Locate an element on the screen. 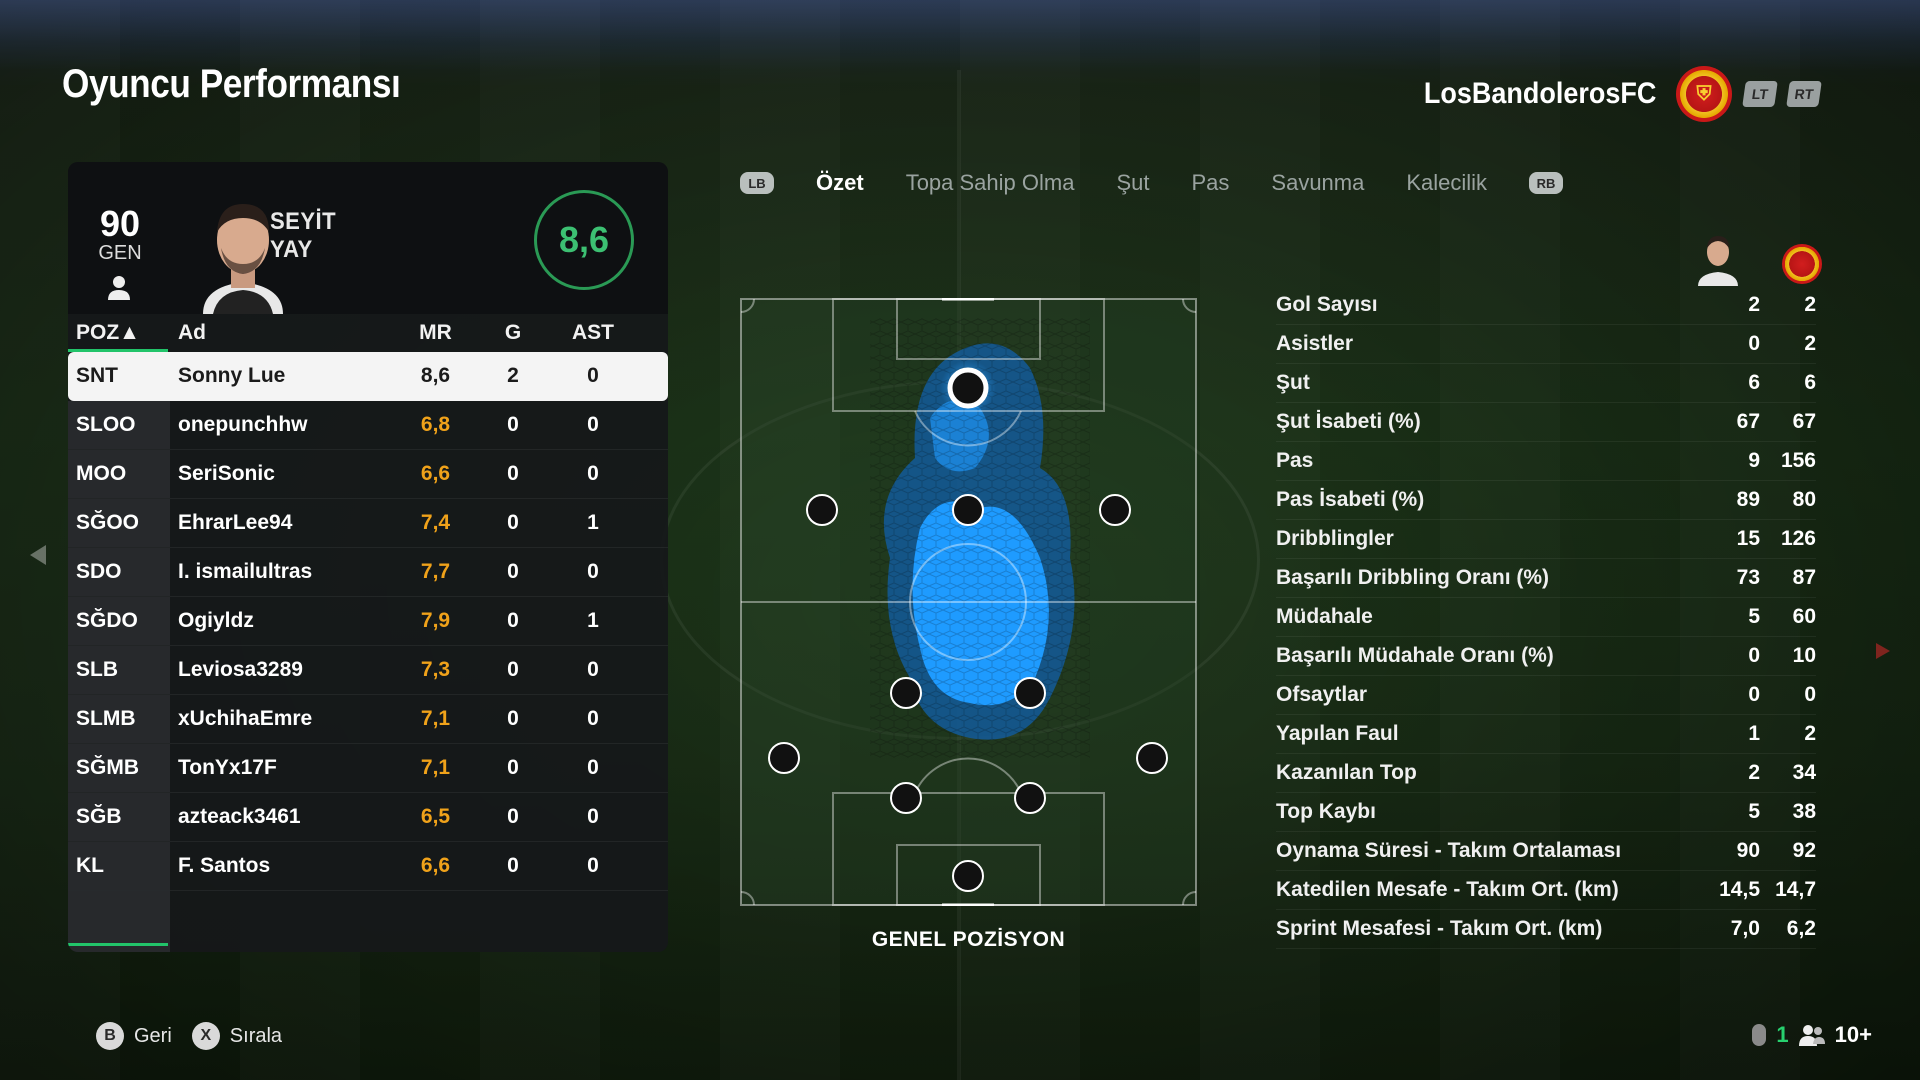  stat-label: Top Kaybı is located at coordinates (1326, 811).